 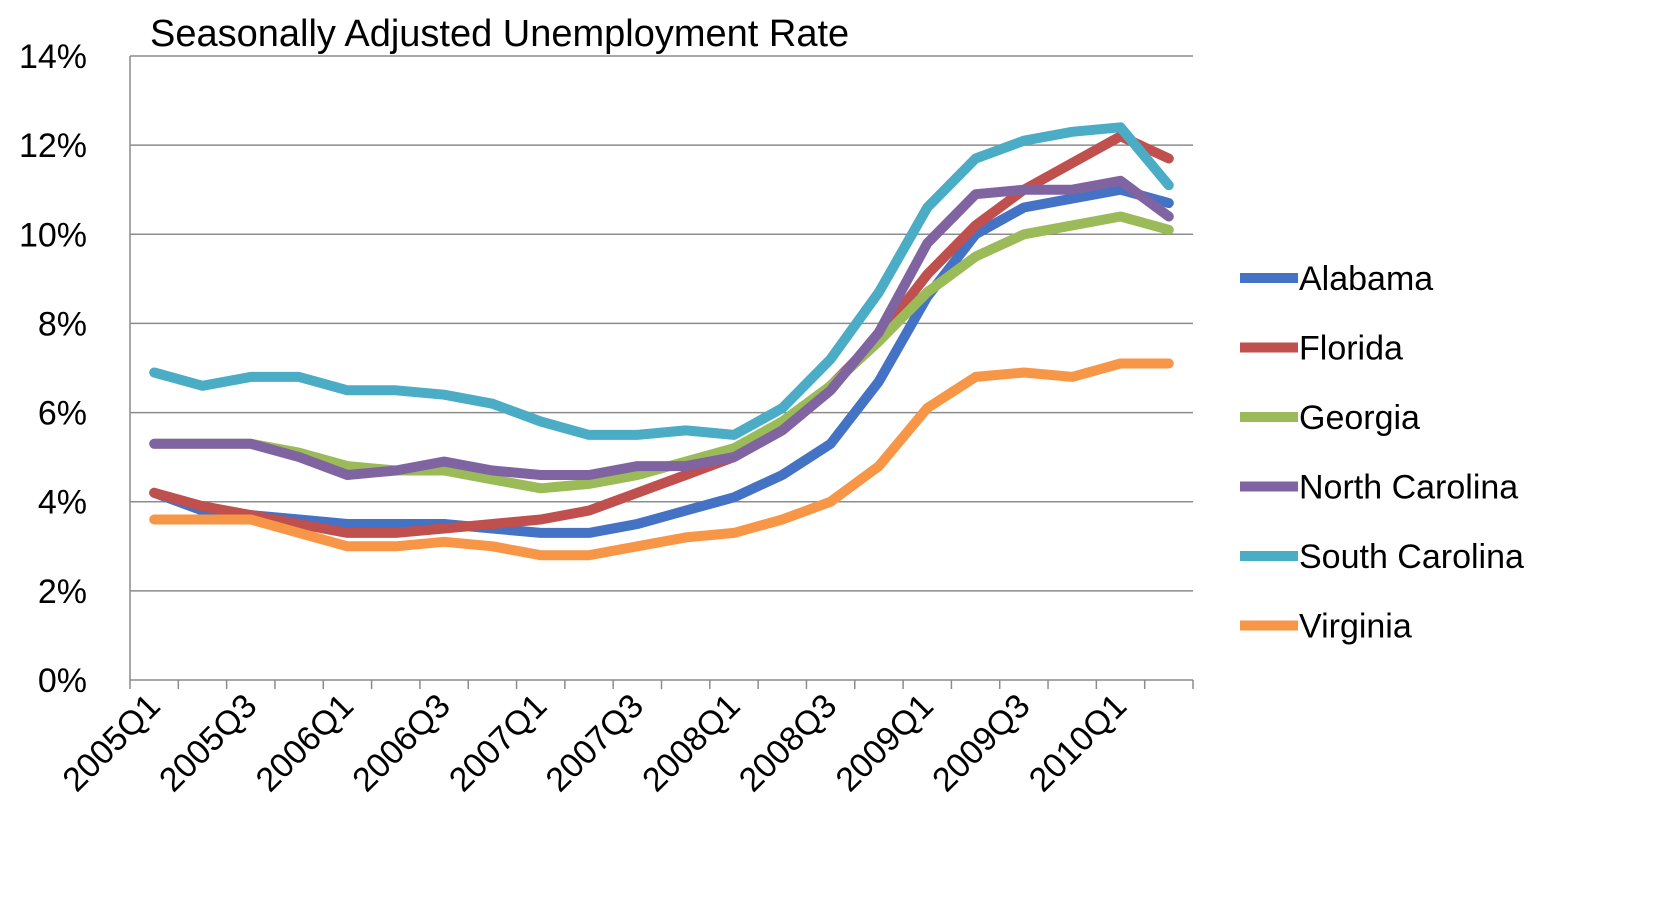 I want to click on y-tick-label: 10%, so click(x=53, y=235).